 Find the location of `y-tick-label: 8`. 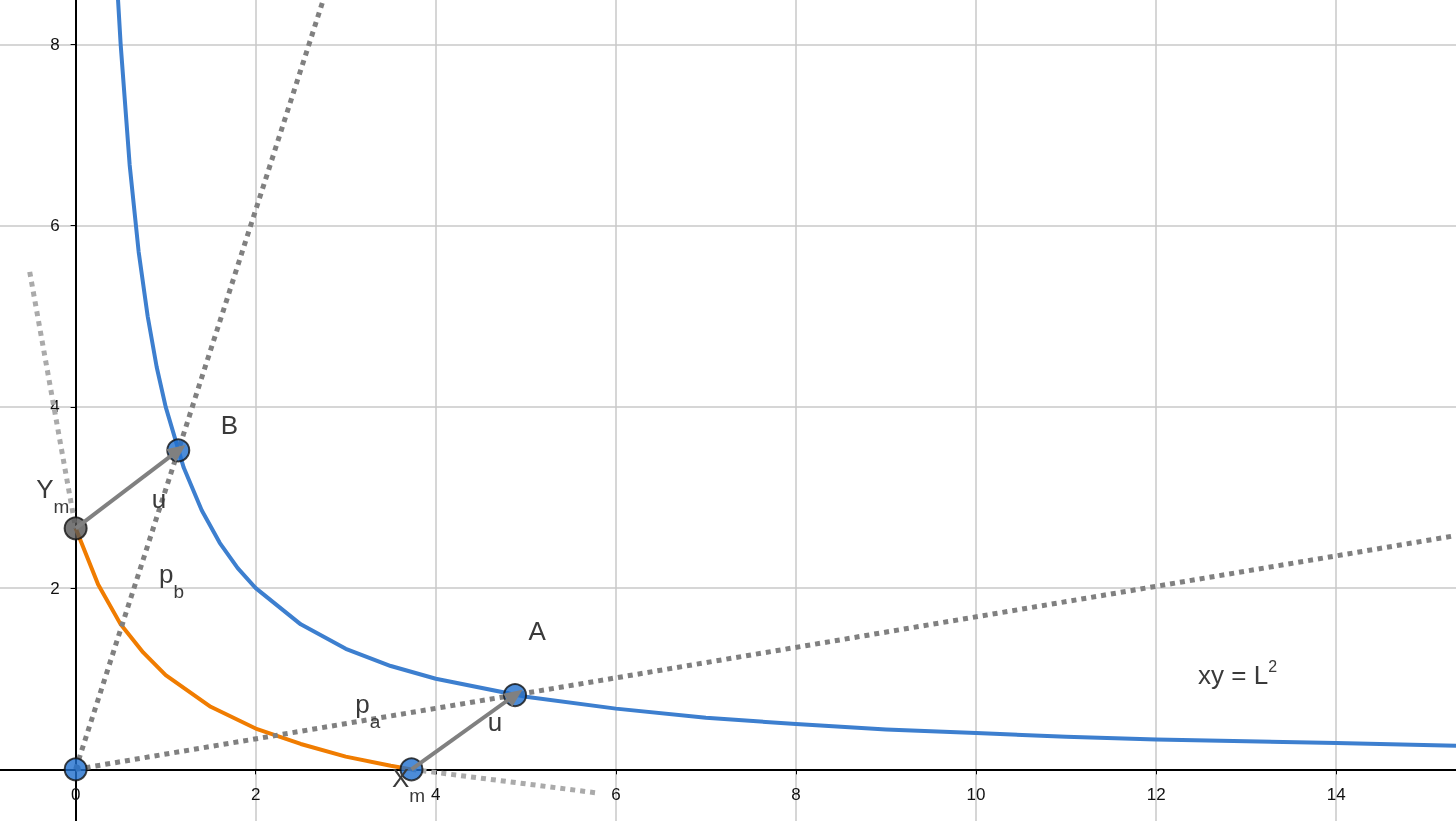

y-tick-label: 8 is located at coordinates (55, 44).